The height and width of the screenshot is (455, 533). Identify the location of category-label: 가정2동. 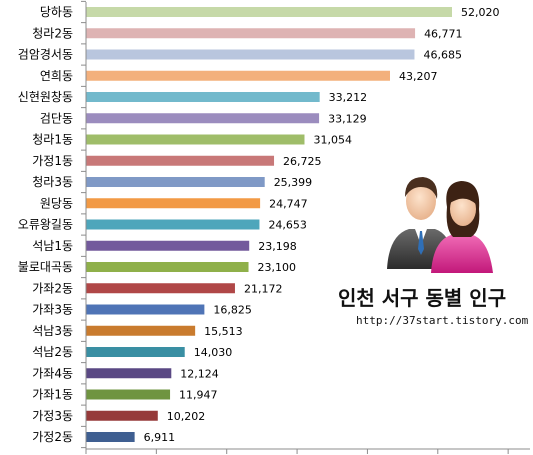
(52, 437).